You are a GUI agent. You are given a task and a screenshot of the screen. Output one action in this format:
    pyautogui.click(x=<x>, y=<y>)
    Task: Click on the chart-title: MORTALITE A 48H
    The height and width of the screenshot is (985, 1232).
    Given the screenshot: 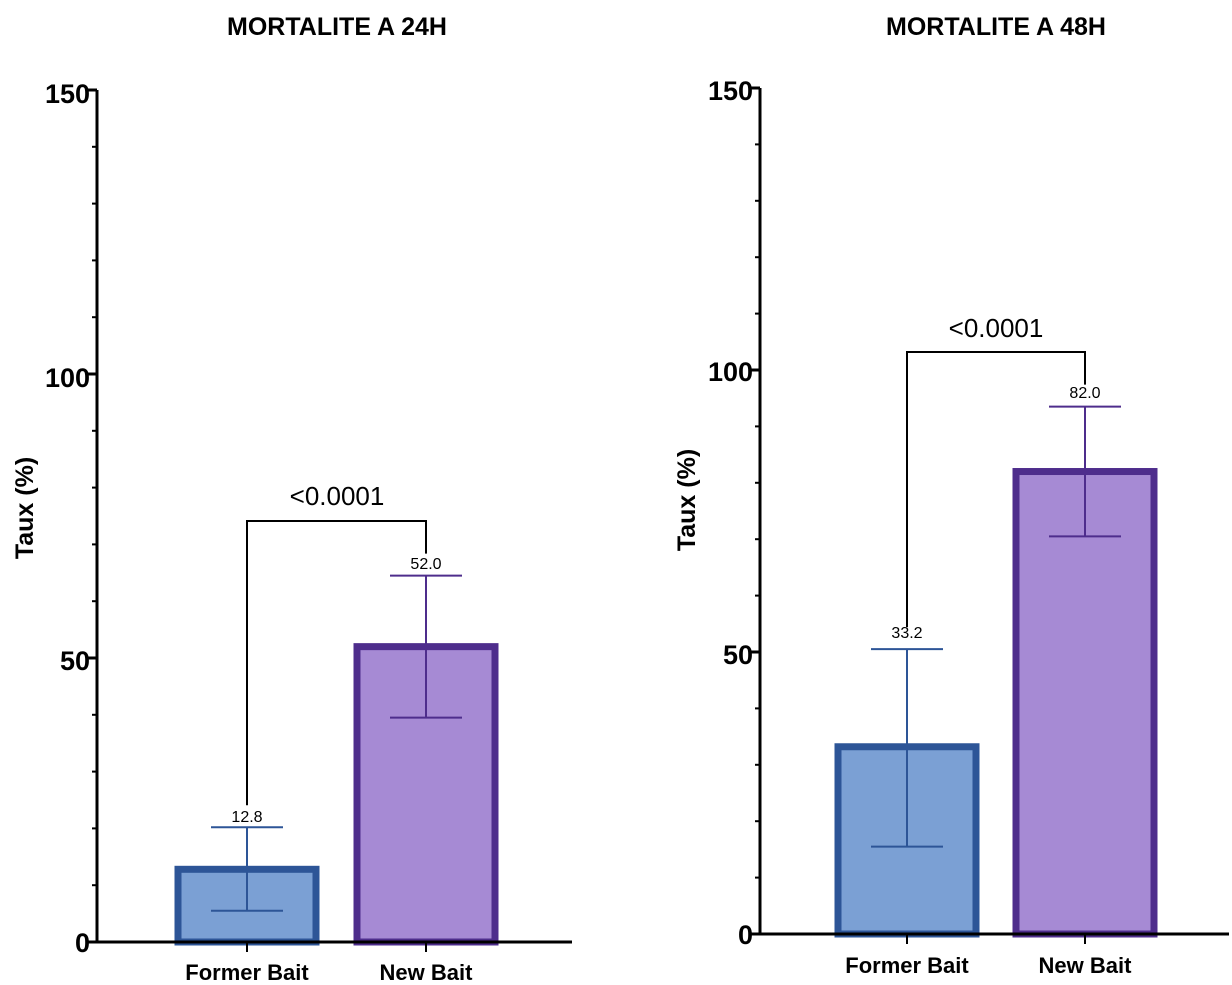 What is the action you would take?
    pyautogui.click(x=996, y=27)
    